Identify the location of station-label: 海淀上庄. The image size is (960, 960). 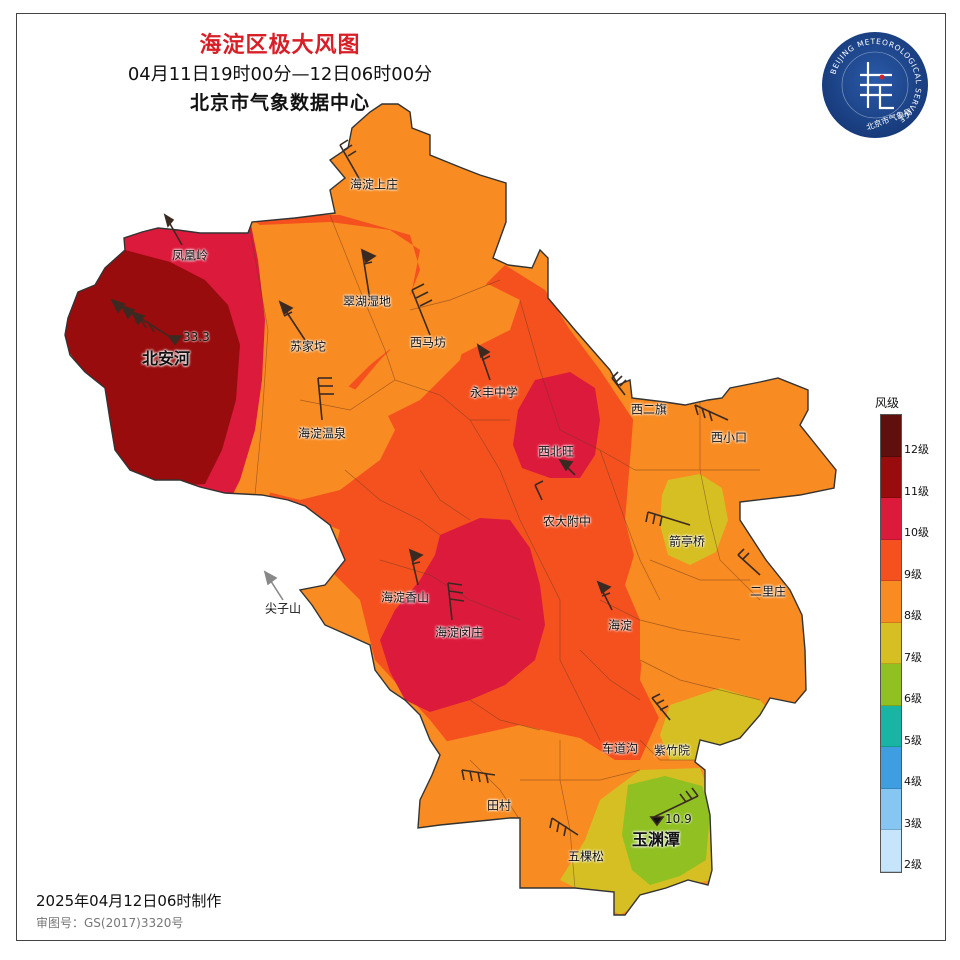
(374, 184).